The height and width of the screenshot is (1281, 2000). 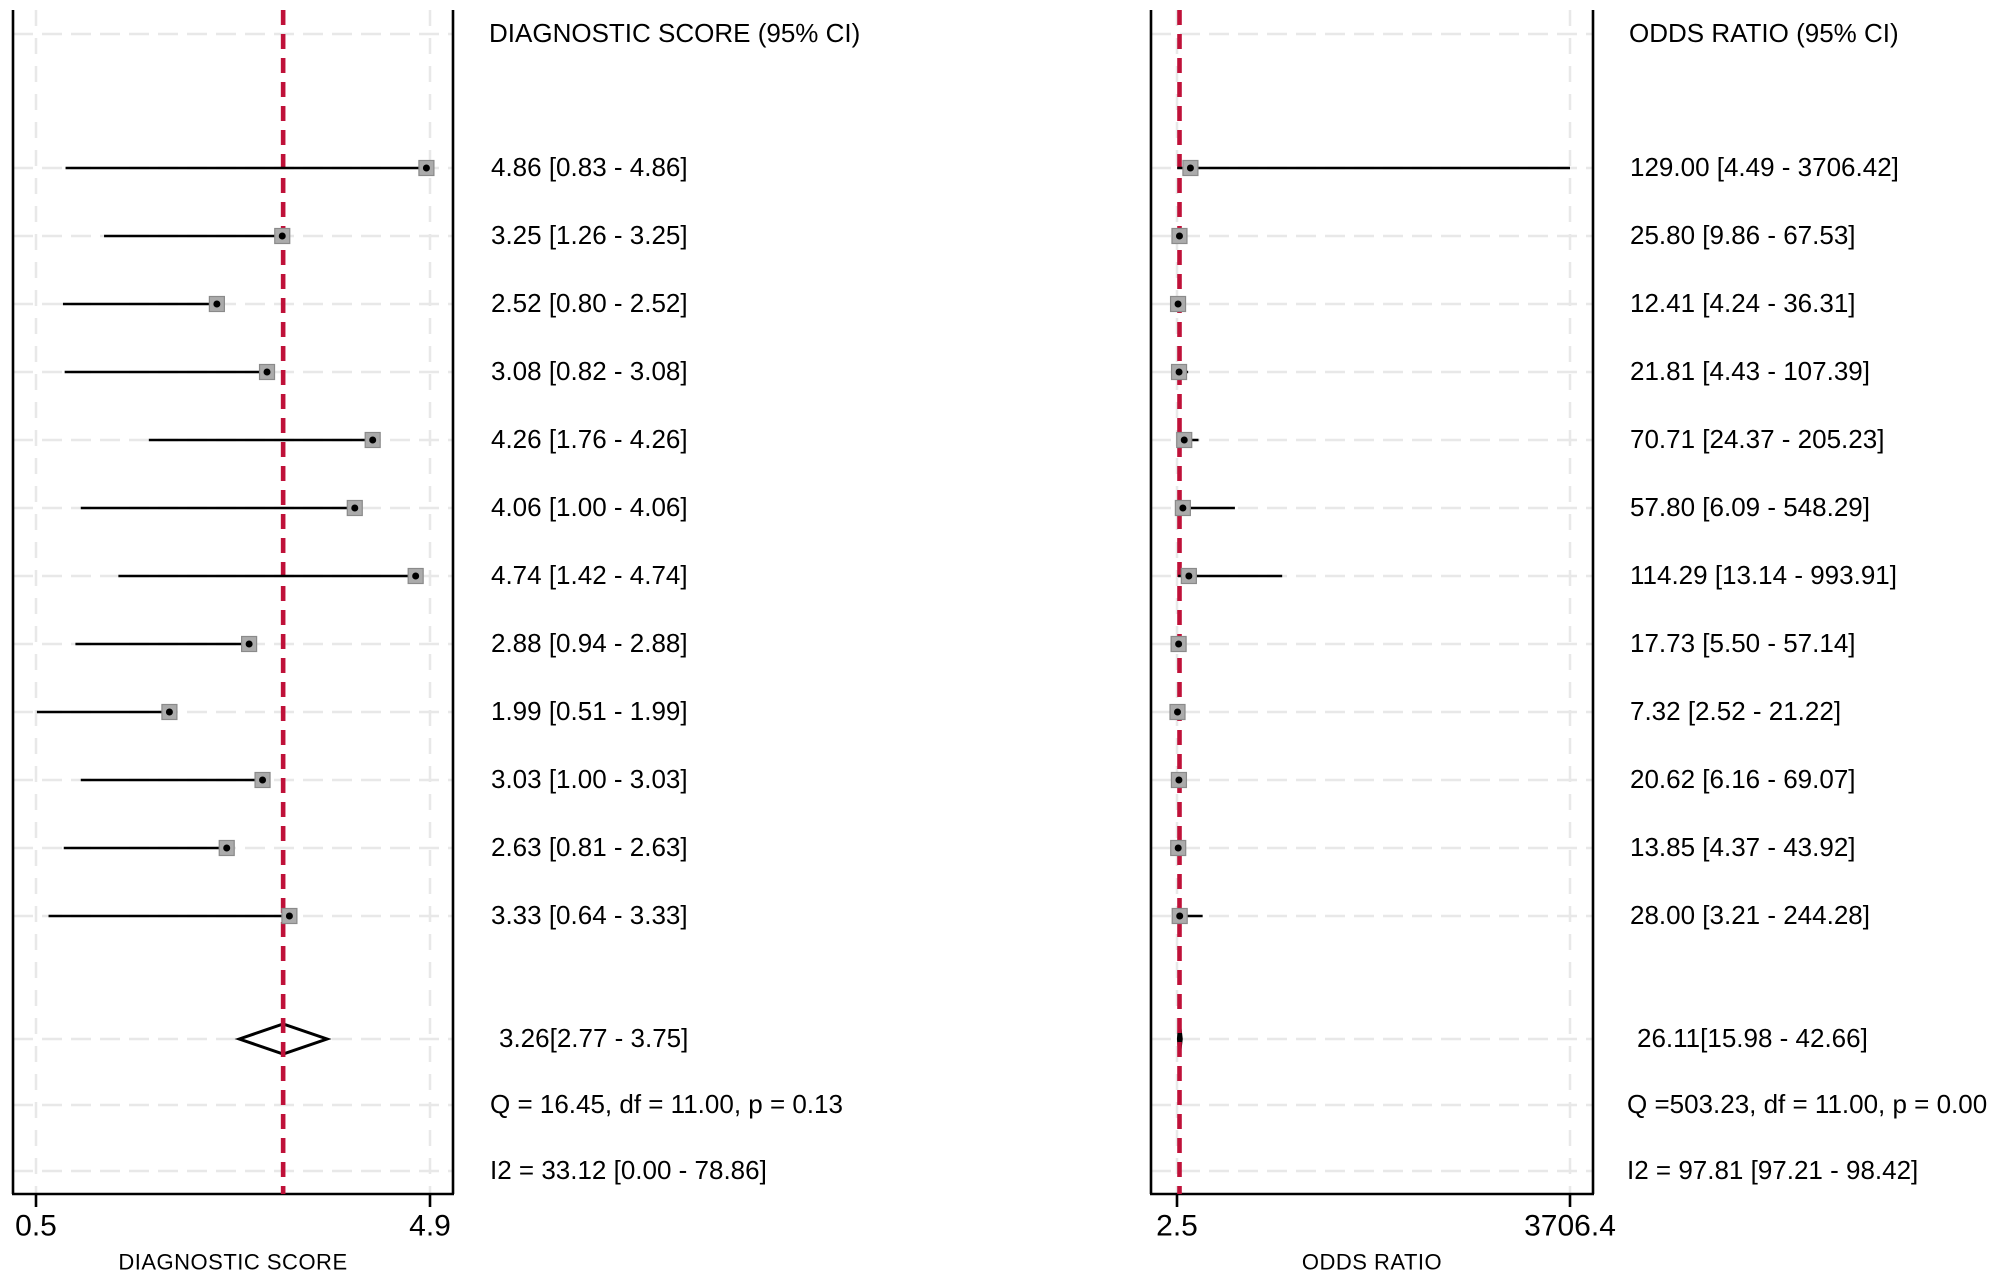 I want to click on study-ci-label: 2.88 [0.94 - 2.88], so click(x=589, y=642).